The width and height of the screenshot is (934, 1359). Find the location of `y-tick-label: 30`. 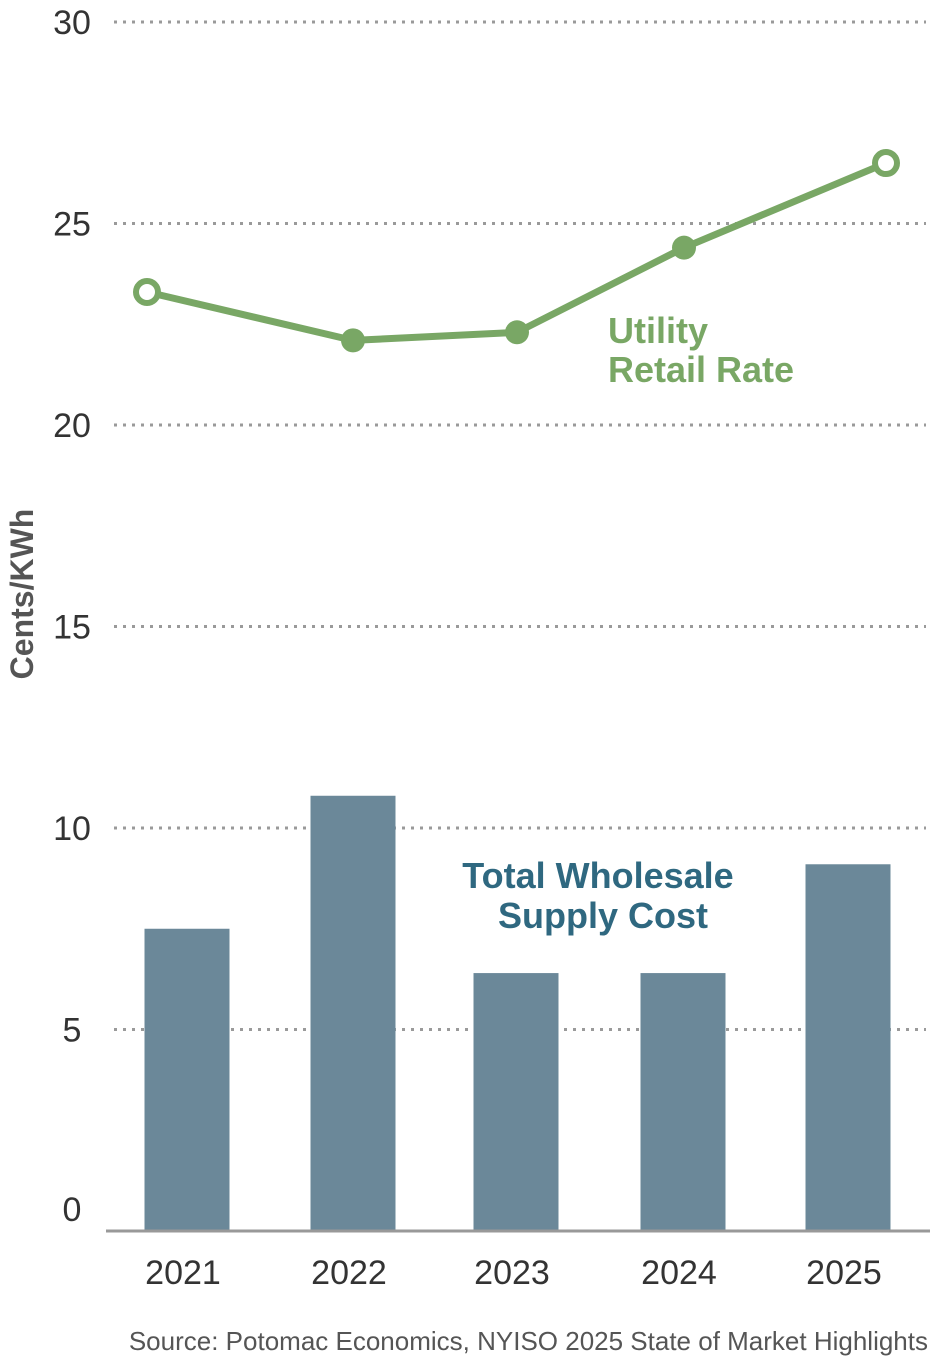

y-tick-label: 30 is located at coordinates (72, 23).